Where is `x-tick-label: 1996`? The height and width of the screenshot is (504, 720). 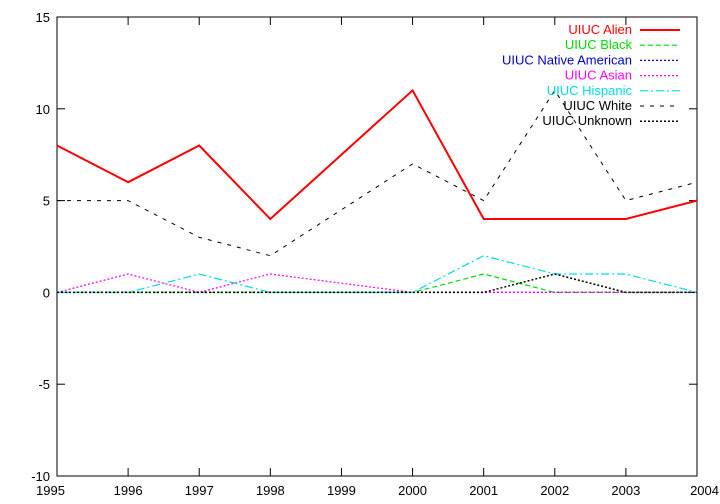 x-tick-label: 1996 is located at coordinates (128, 490).